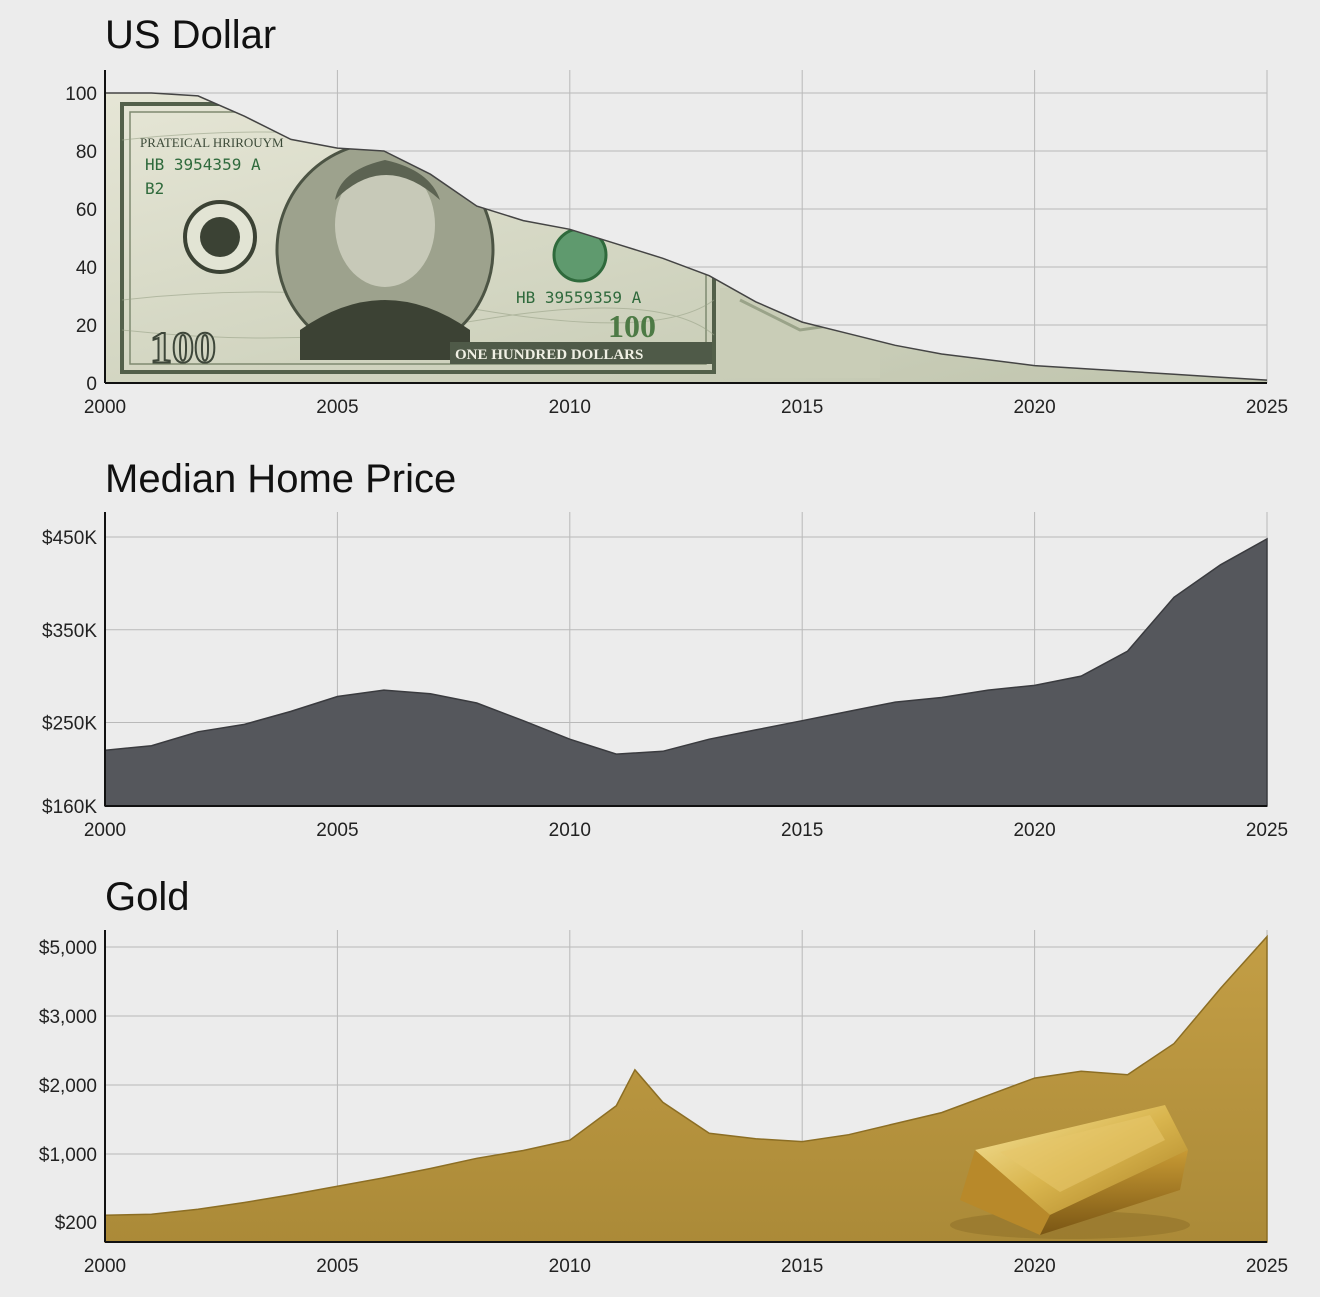 This screenshot has height=1297, width=1320. I want to click on home-price-title: Median Home Price, so click(280, 479).